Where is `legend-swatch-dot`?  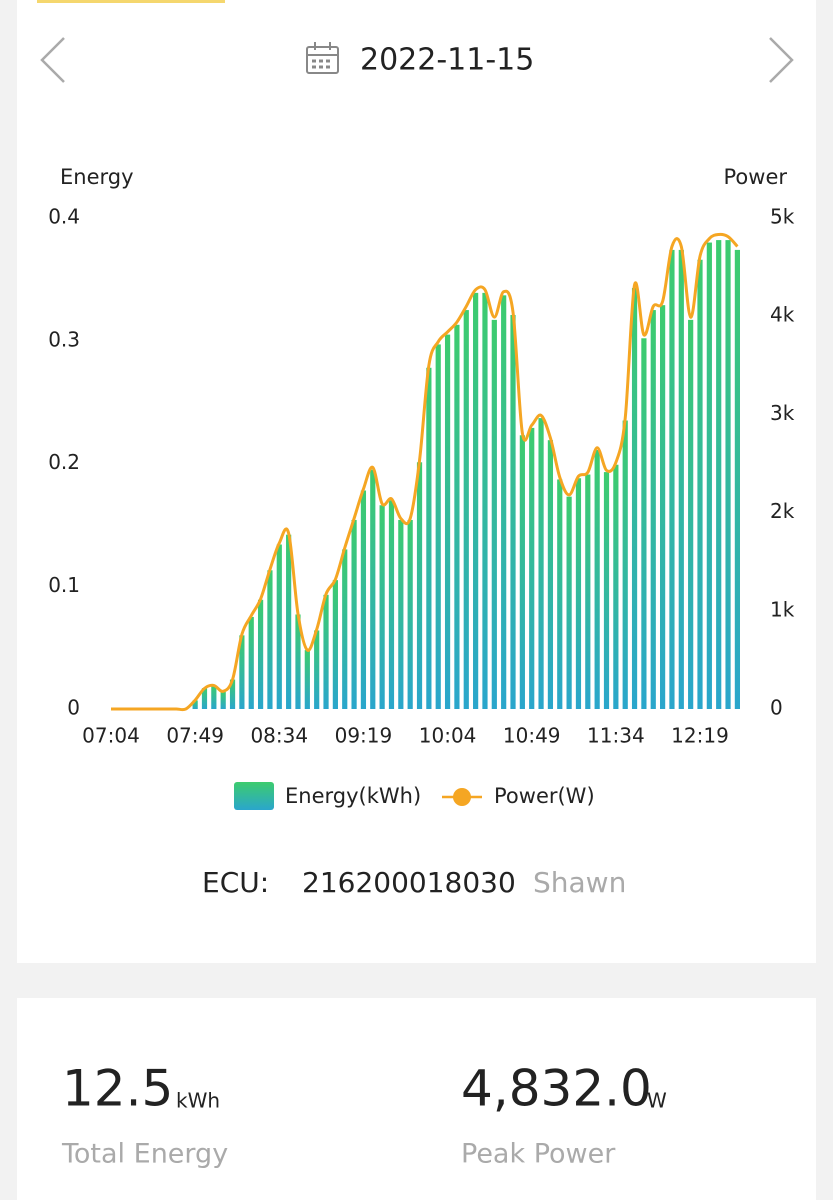
legend-swatch-dot is located at coordinates (462, 797).